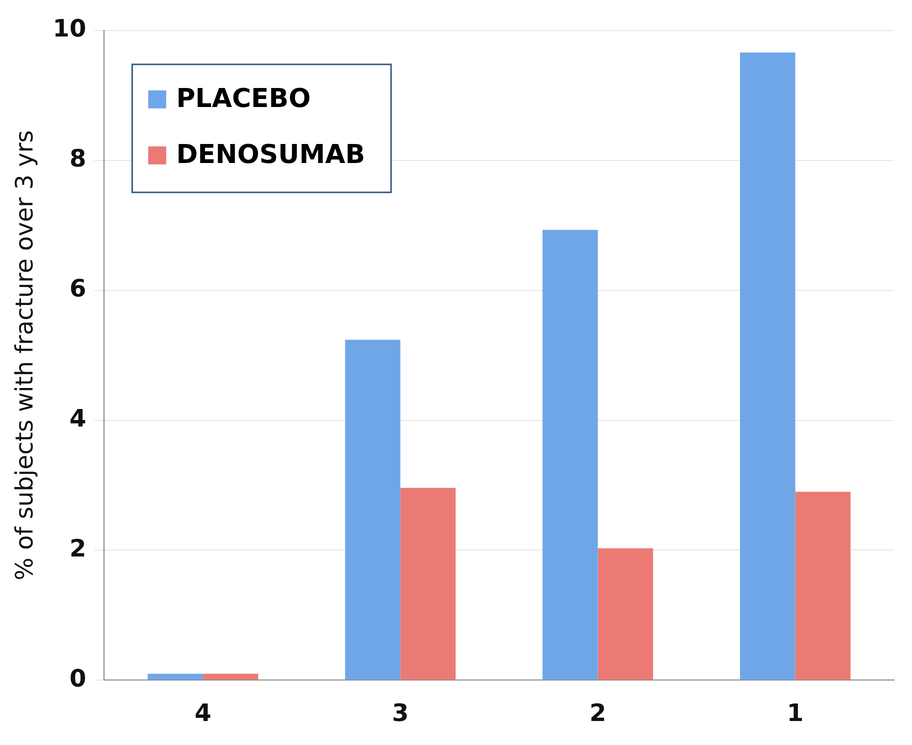  I want to click on x-tick-label: 1, so click(795, 712).